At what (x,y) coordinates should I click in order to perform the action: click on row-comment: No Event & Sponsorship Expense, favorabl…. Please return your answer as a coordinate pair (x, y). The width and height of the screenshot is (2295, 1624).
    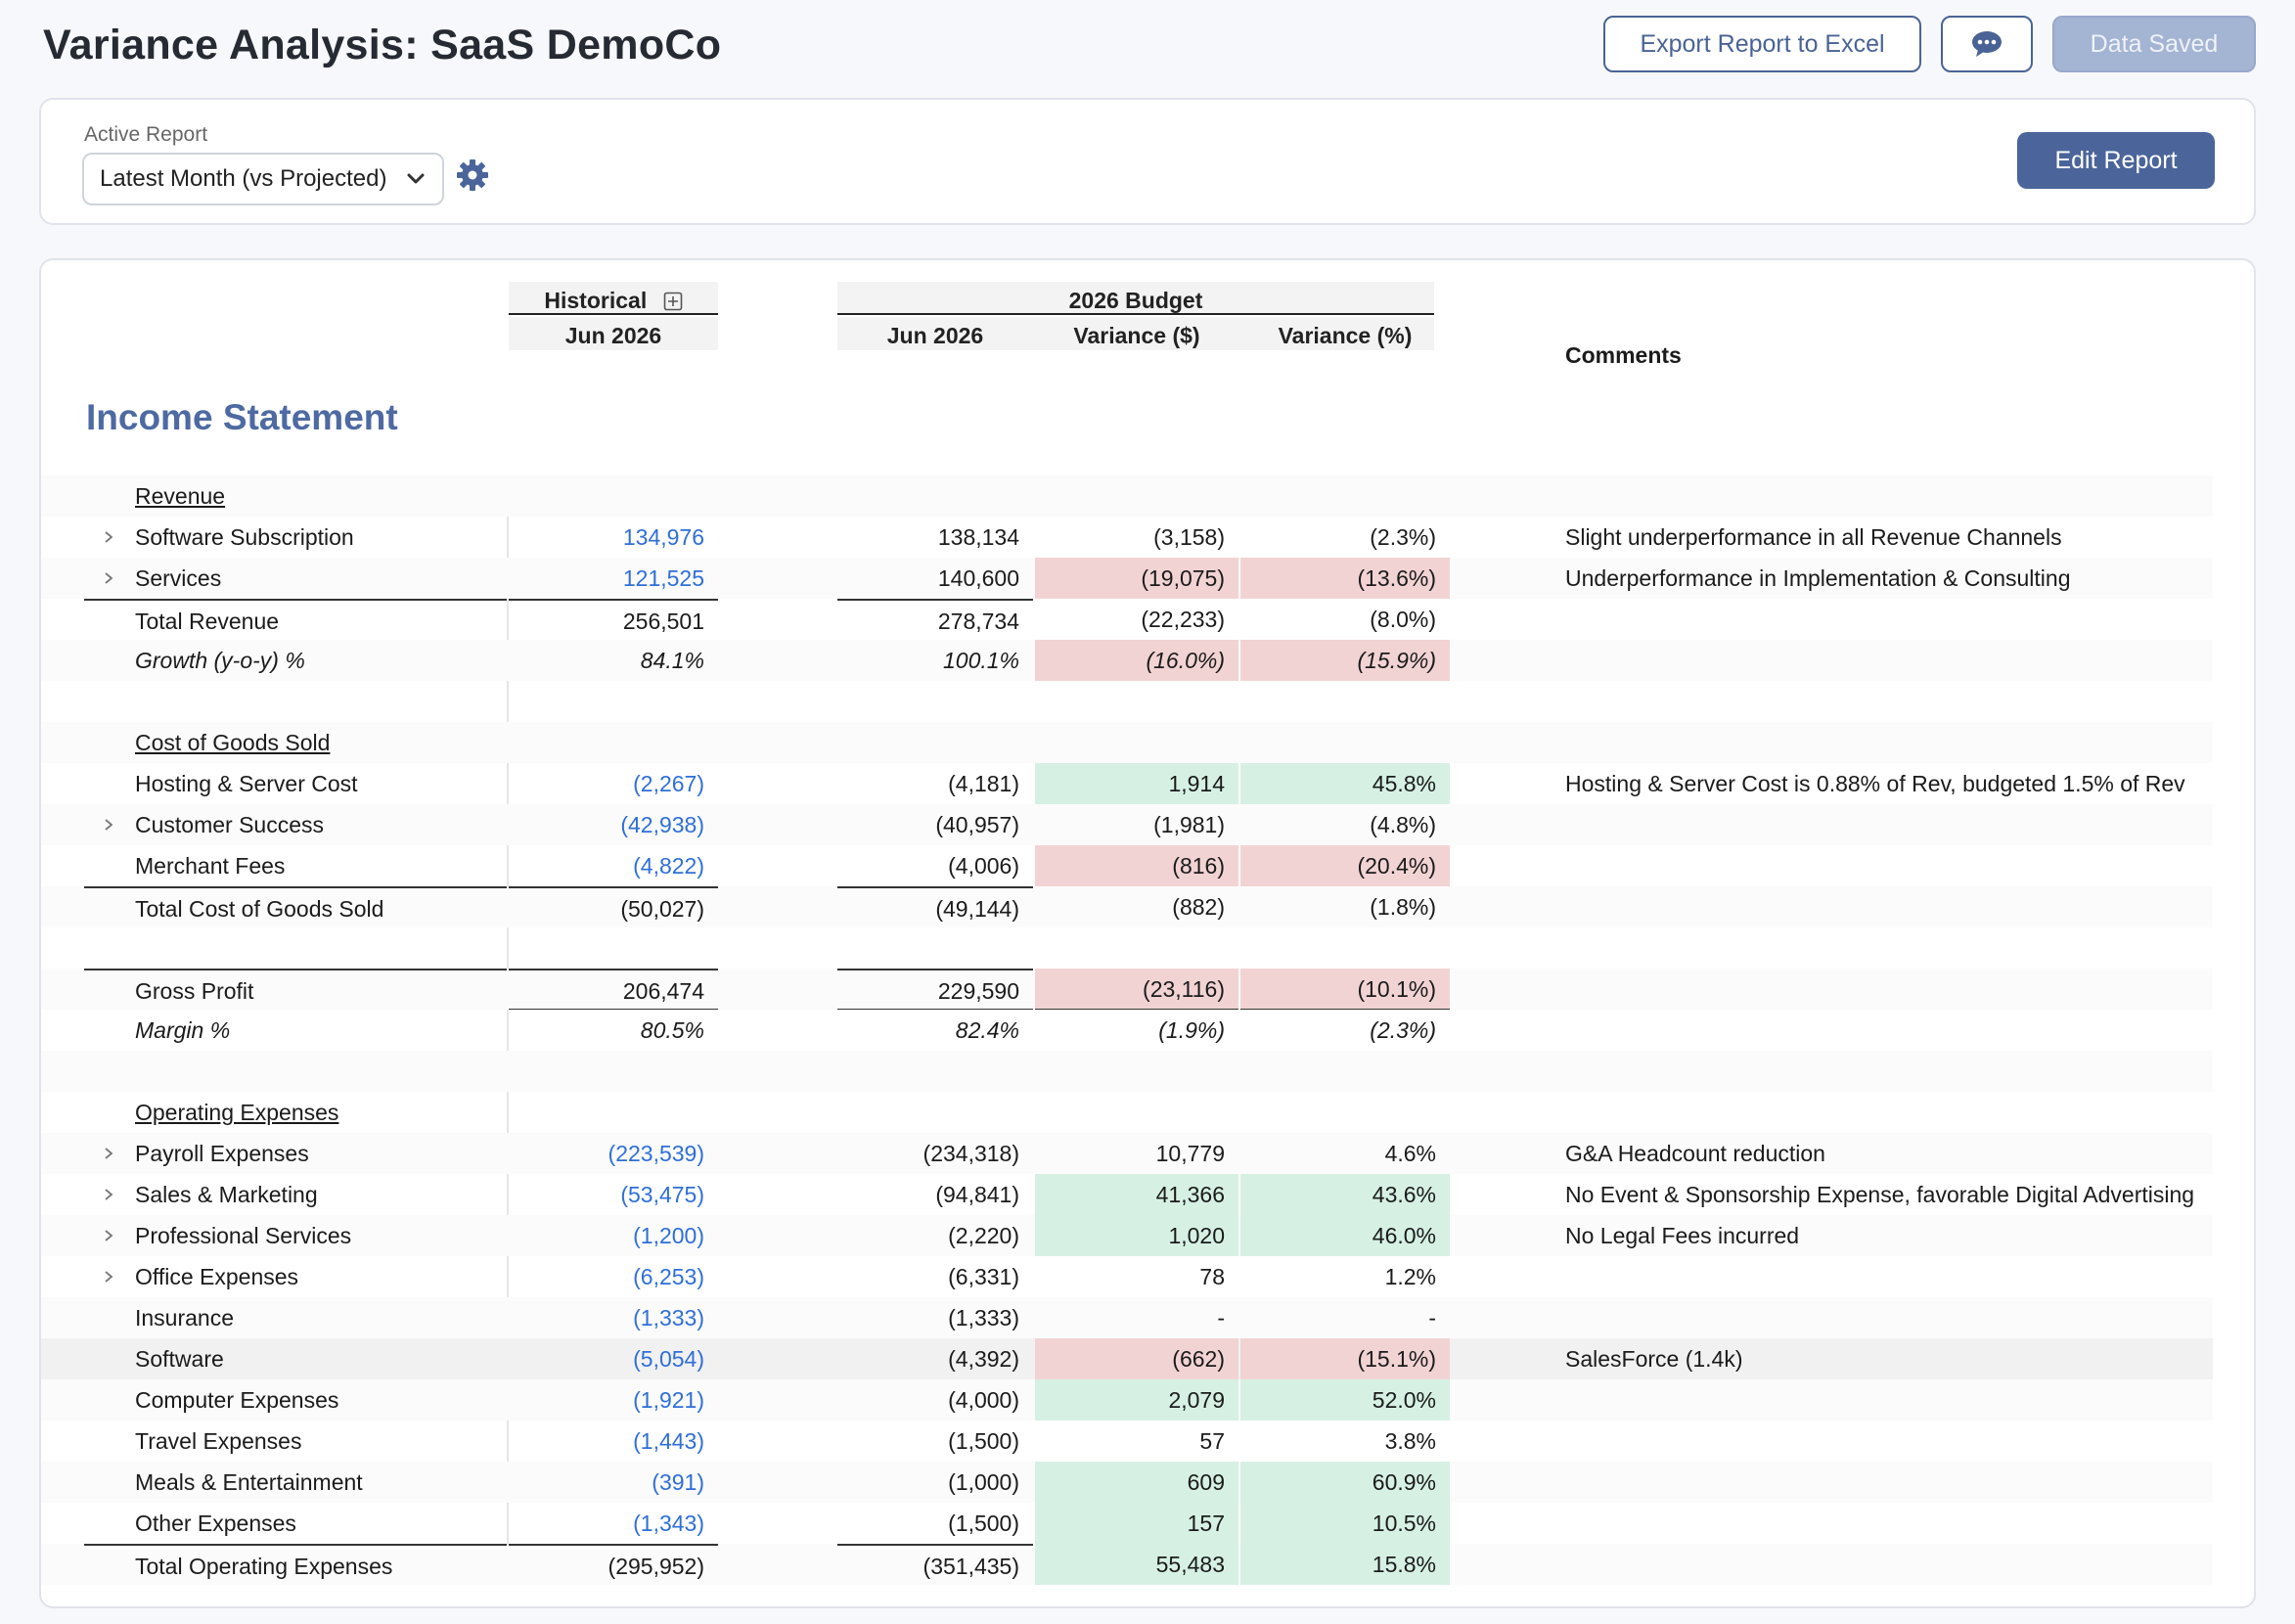
    Looking at the image, I should click on (1880, 1194).